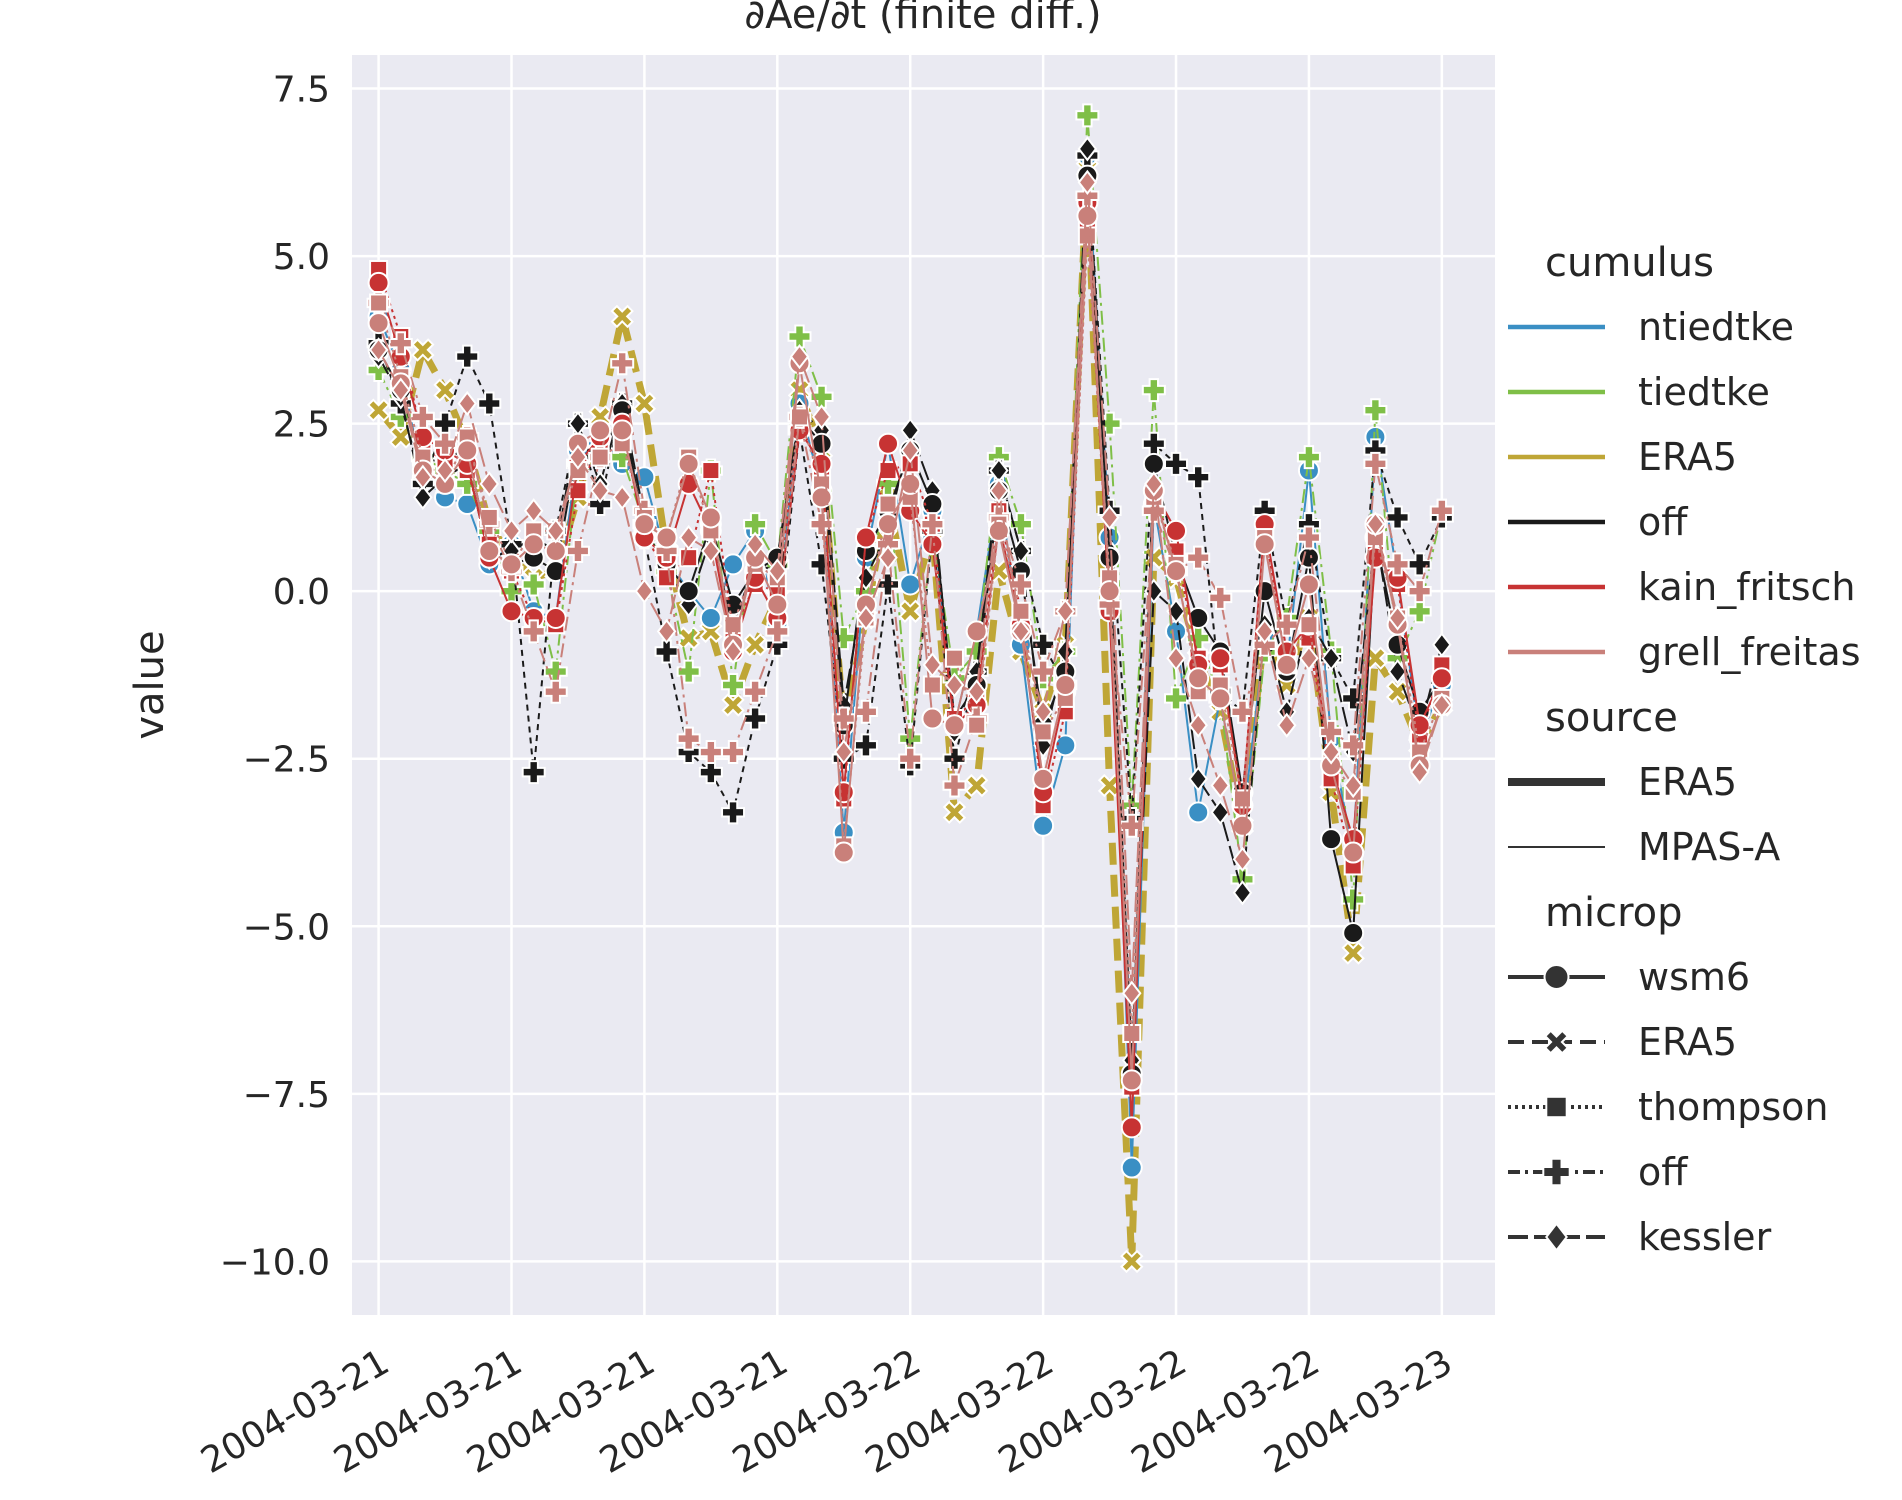  I want to click on legend-label: tiedtke, so click(1704, 392).